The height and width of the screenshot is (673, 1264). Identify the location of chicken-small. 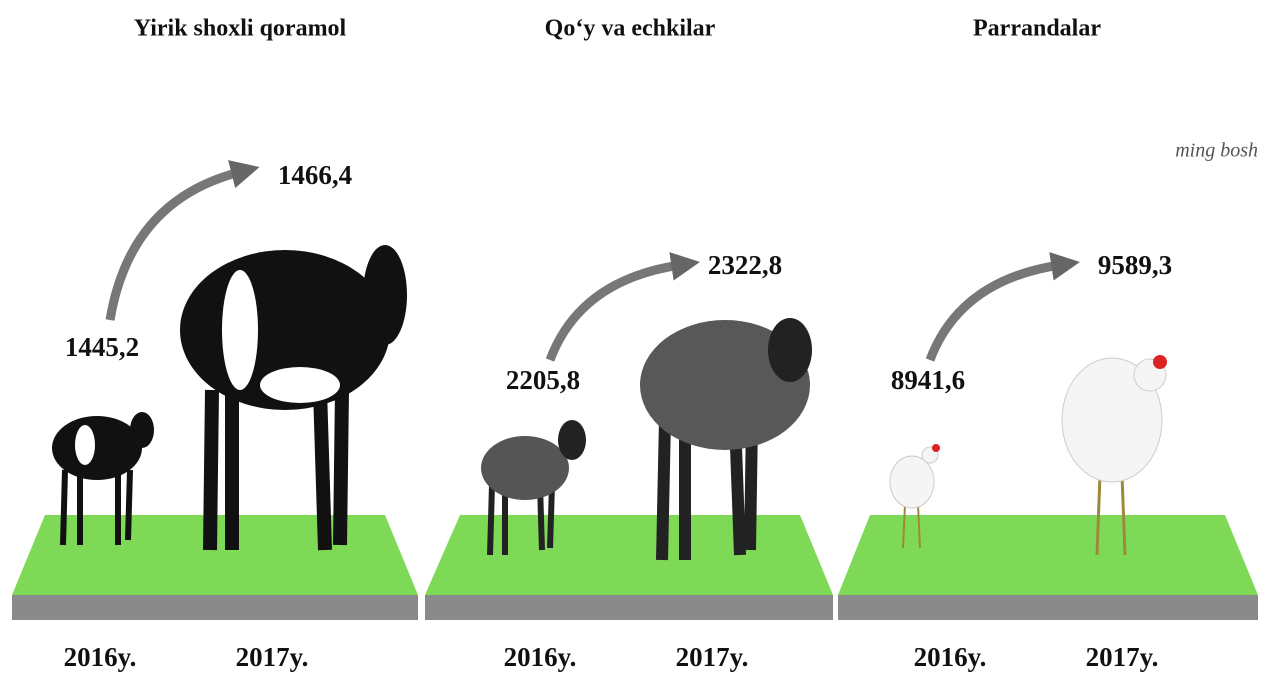
(914, 496).